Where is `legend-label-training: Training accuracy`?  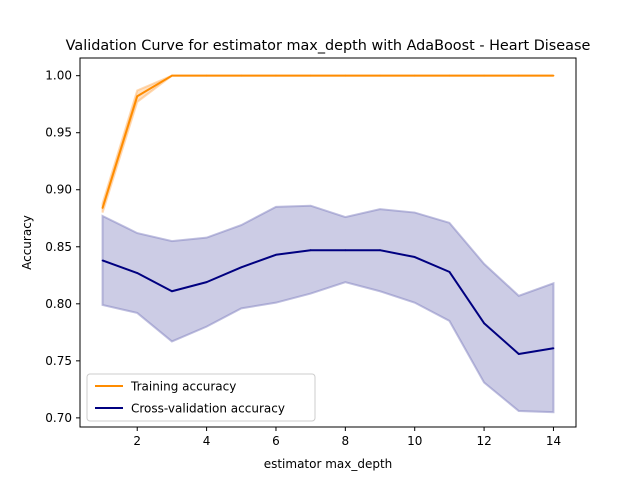 legend-label-training: Training accuracy is located at coordinates (183, 387).